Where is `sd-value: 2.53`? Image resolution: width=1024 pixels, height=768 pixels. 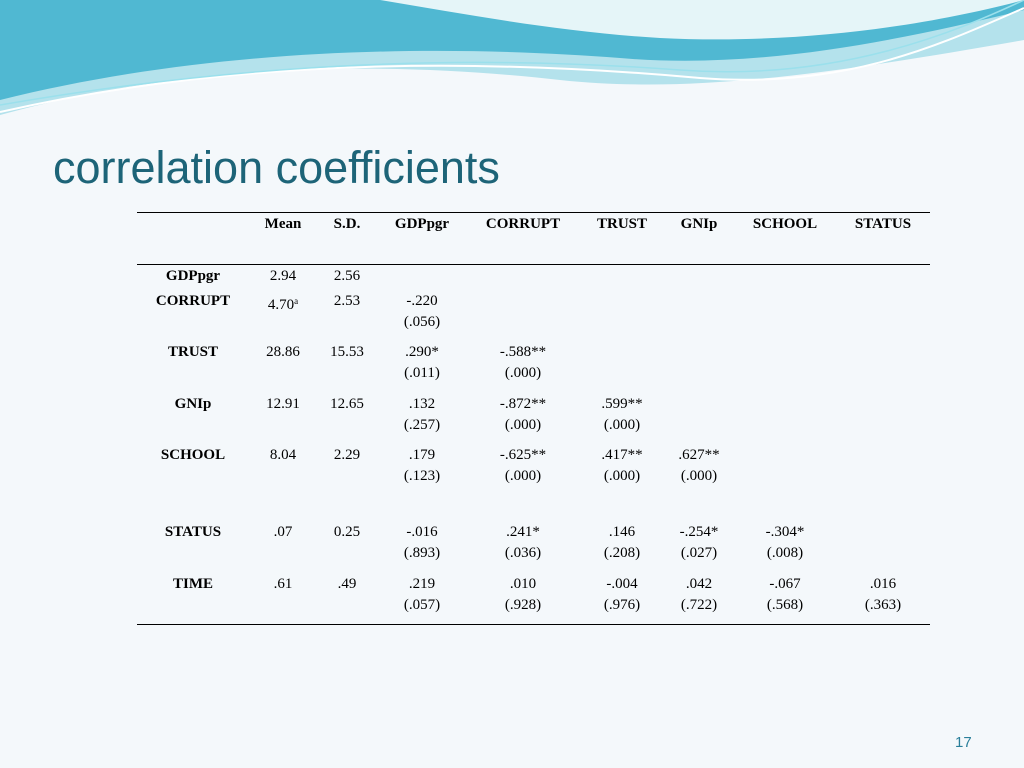
sd-value: 2.53 is located at coordinates (347, 301).